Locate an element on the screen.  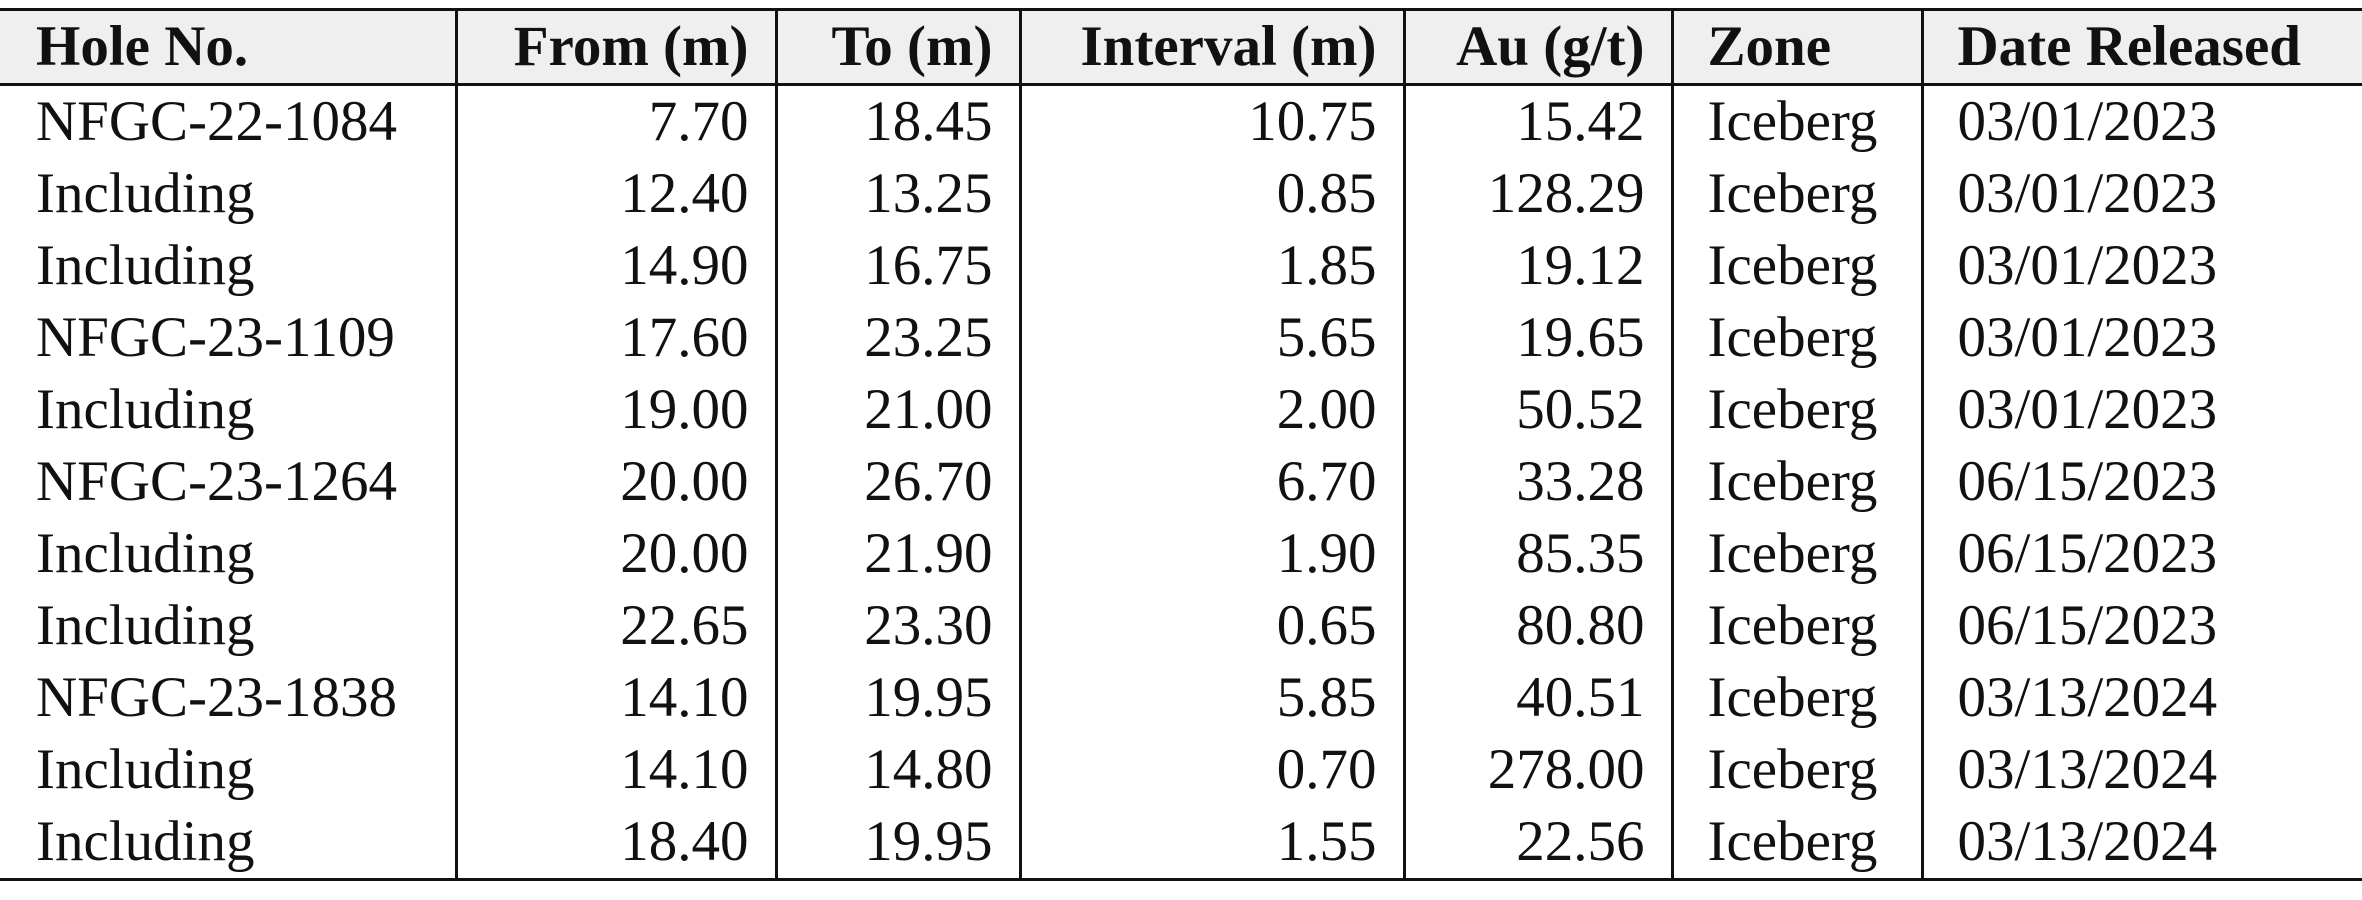
table-cell: 40.51 is located at coordinates (1537, 698).